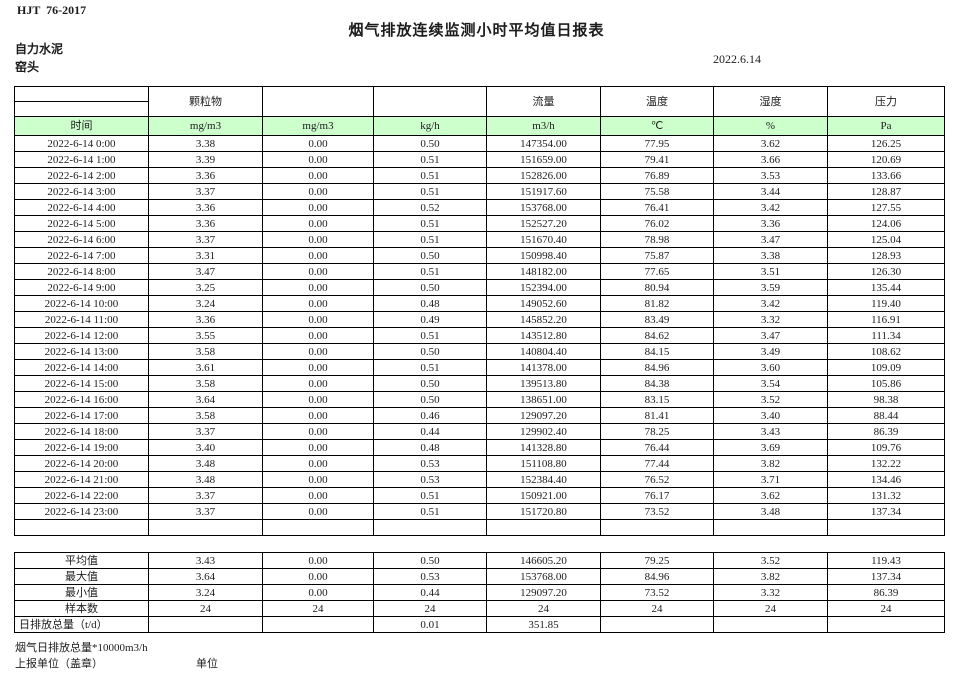  Describe the element at coordinates (657, 576) in the screenshot. I see `value-cell: 84.96` at that location.